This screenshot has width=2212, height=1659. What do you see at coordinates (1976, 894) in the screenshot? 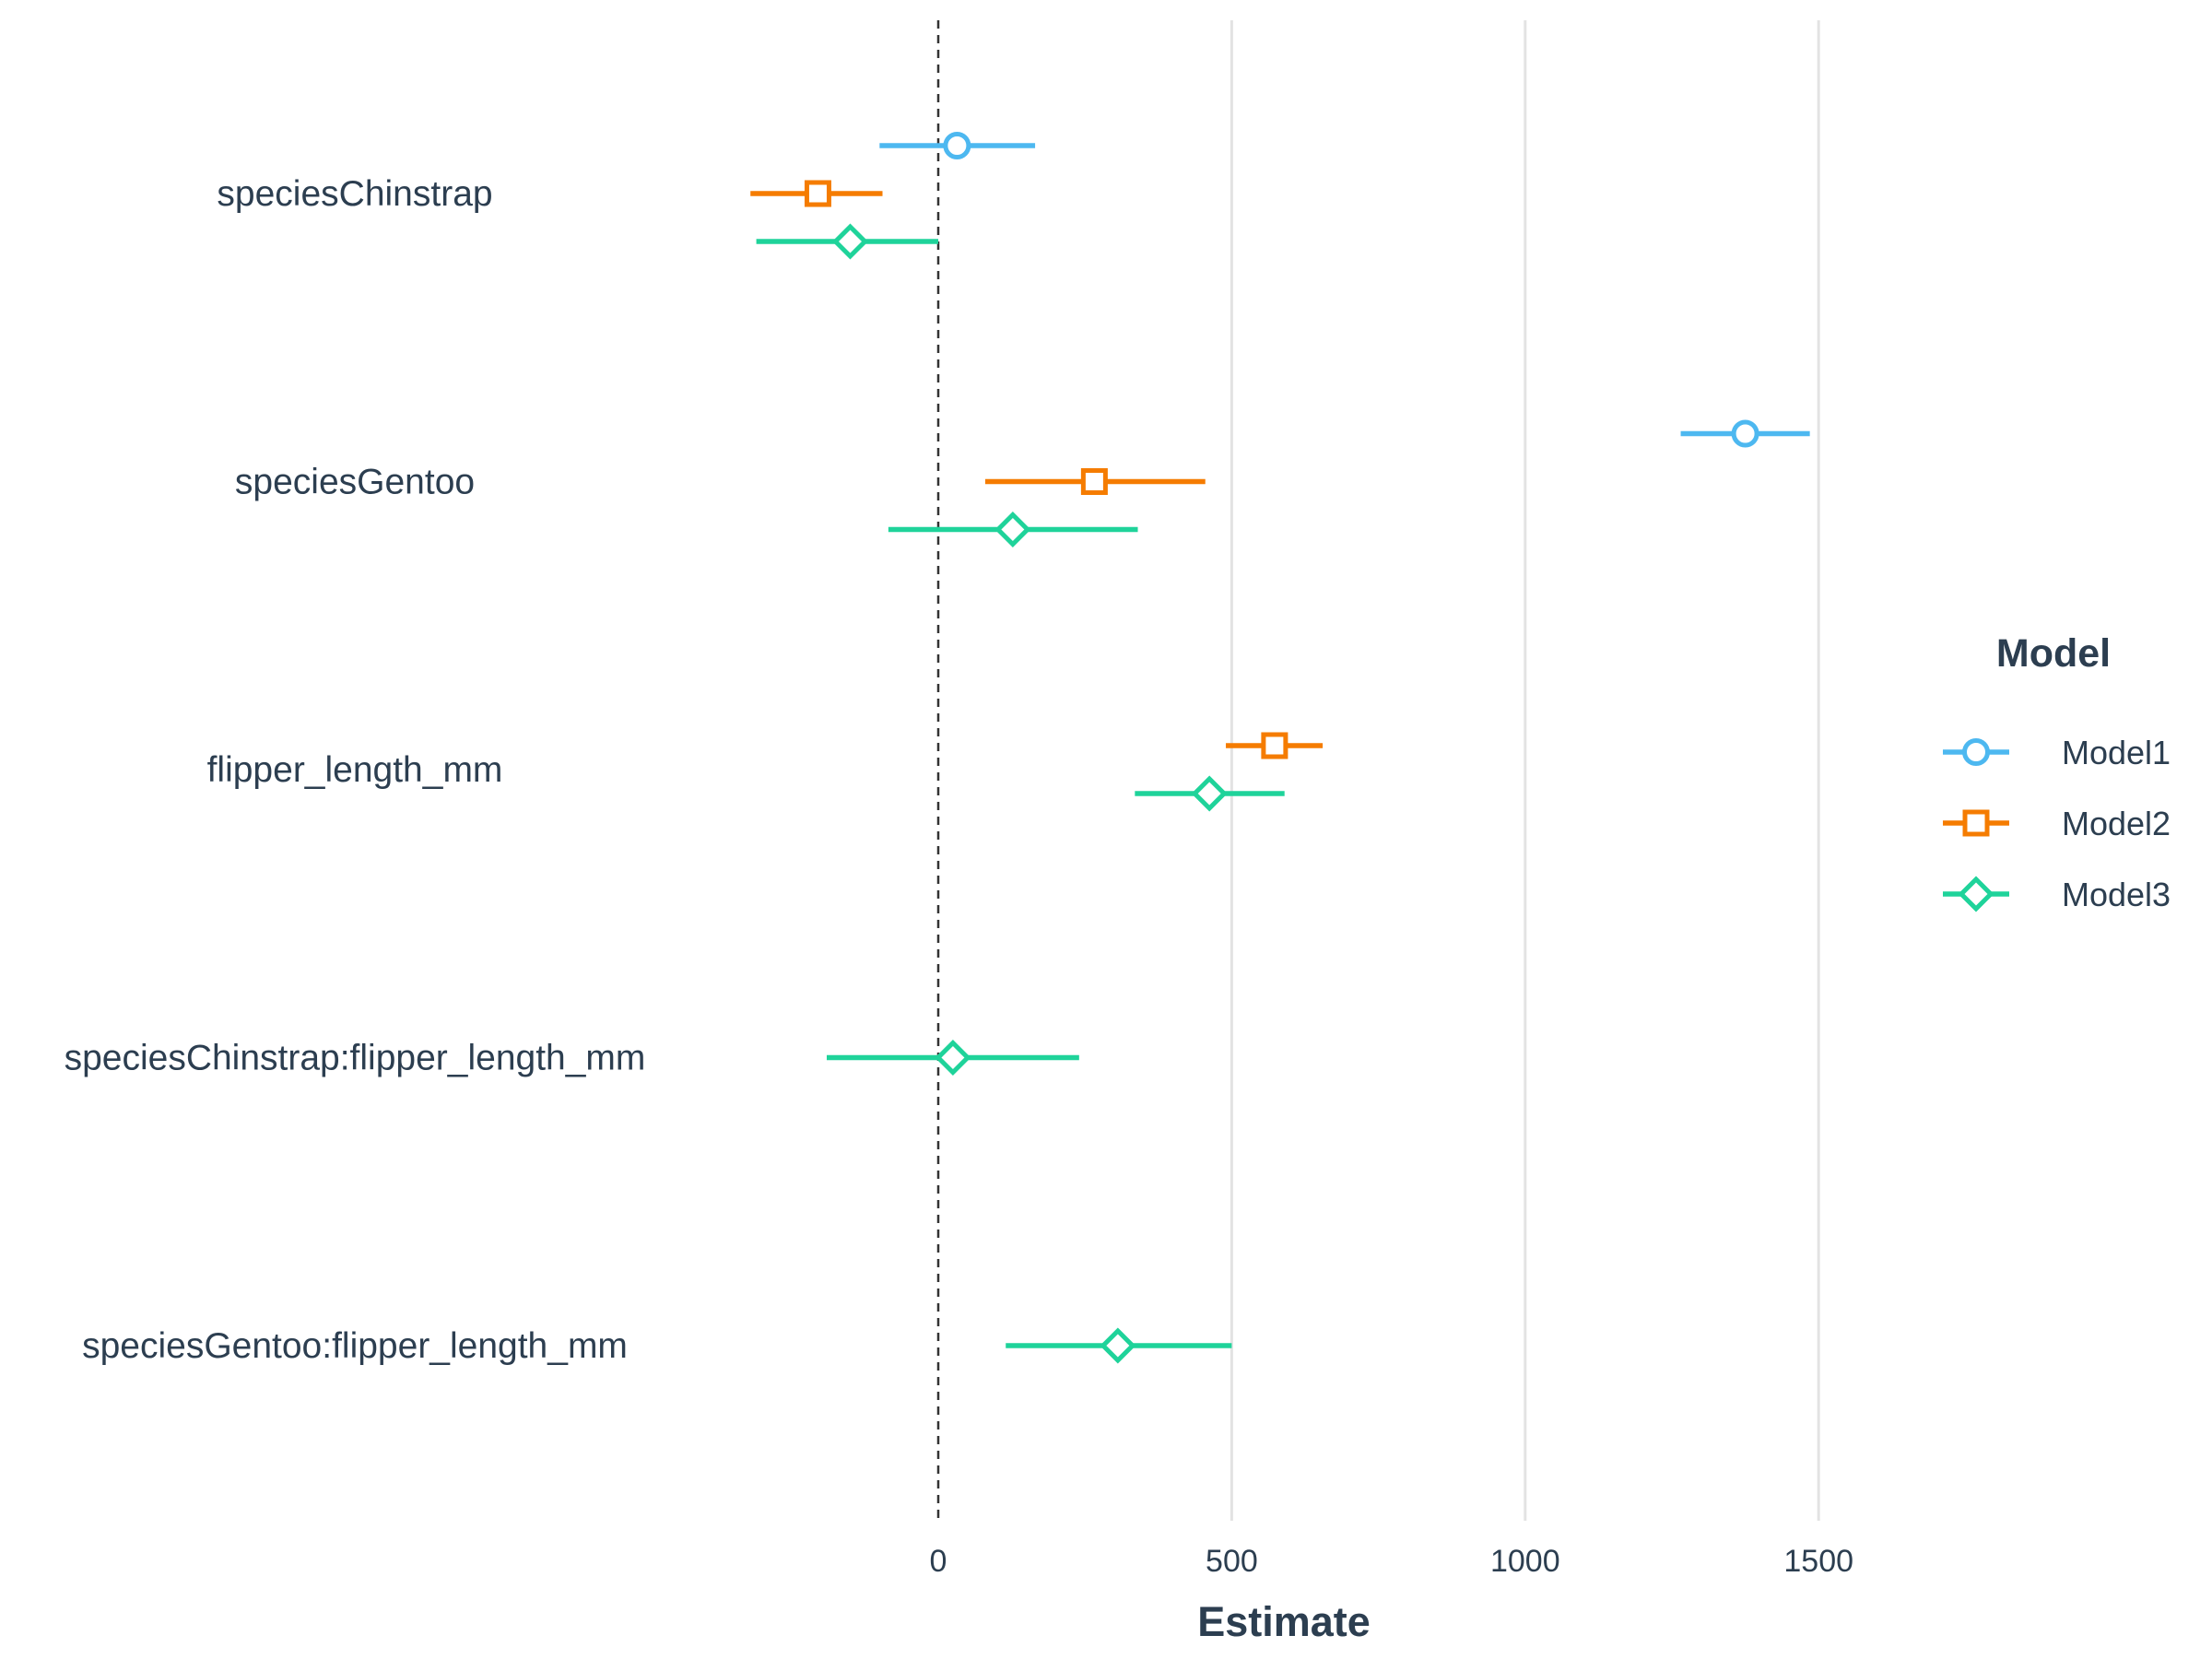
I see `legend-diamond-icon` at bounding box center [1976, 894].